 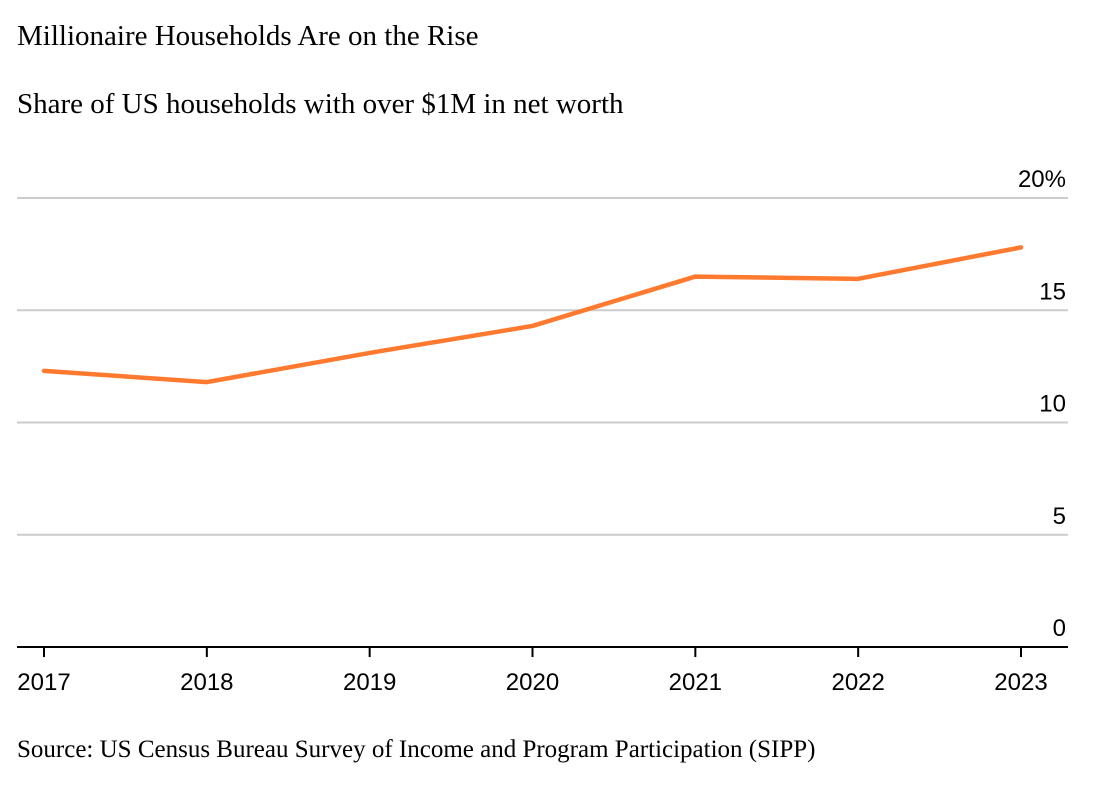 What do you see at coordinates (532, 682) in the screenshot?
I see `x-tick-label-2020: 2020` at bounding box center [532, 682].